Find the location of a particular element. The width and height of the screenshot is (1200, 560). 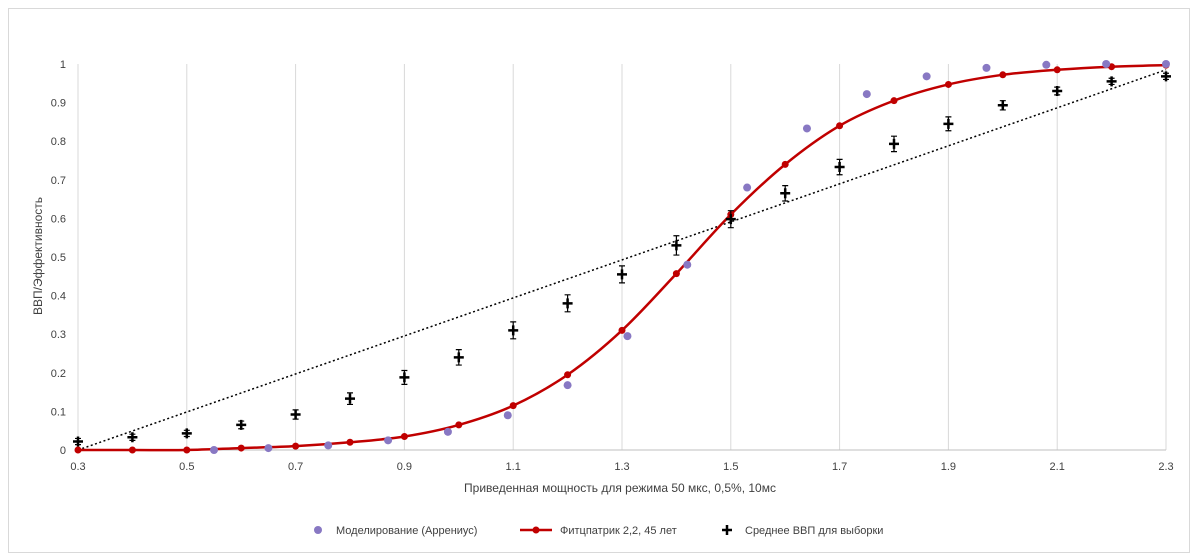

x-tick-label: 2.1 is located at coordinates (1057, 467).